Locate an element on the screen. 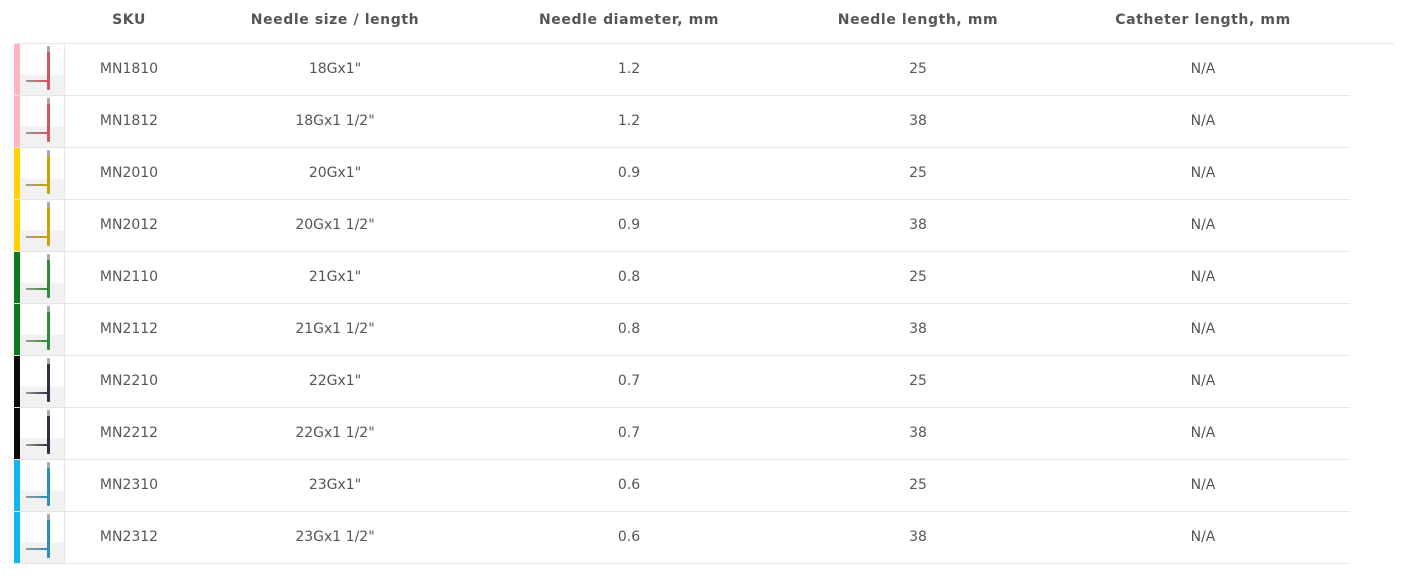 The image size is (1404, 579). sku-cell: MN1812 is located at coordinates (129, 121).